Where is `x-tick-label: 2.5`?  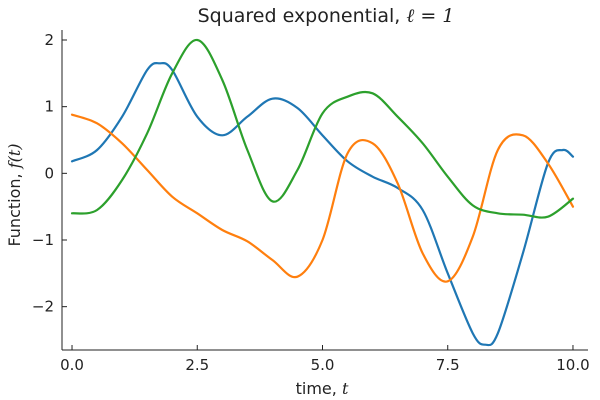 x-tick-label: 2.5 is located at coordinates (197, 365).